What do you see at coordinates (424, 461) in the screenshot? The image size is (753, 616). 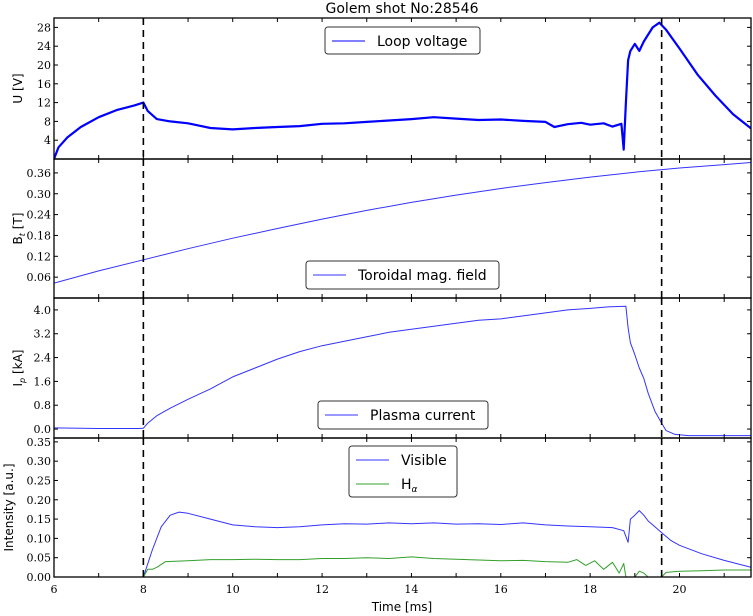 I see `legend-label: Visible` at bounding box center [424, 461].